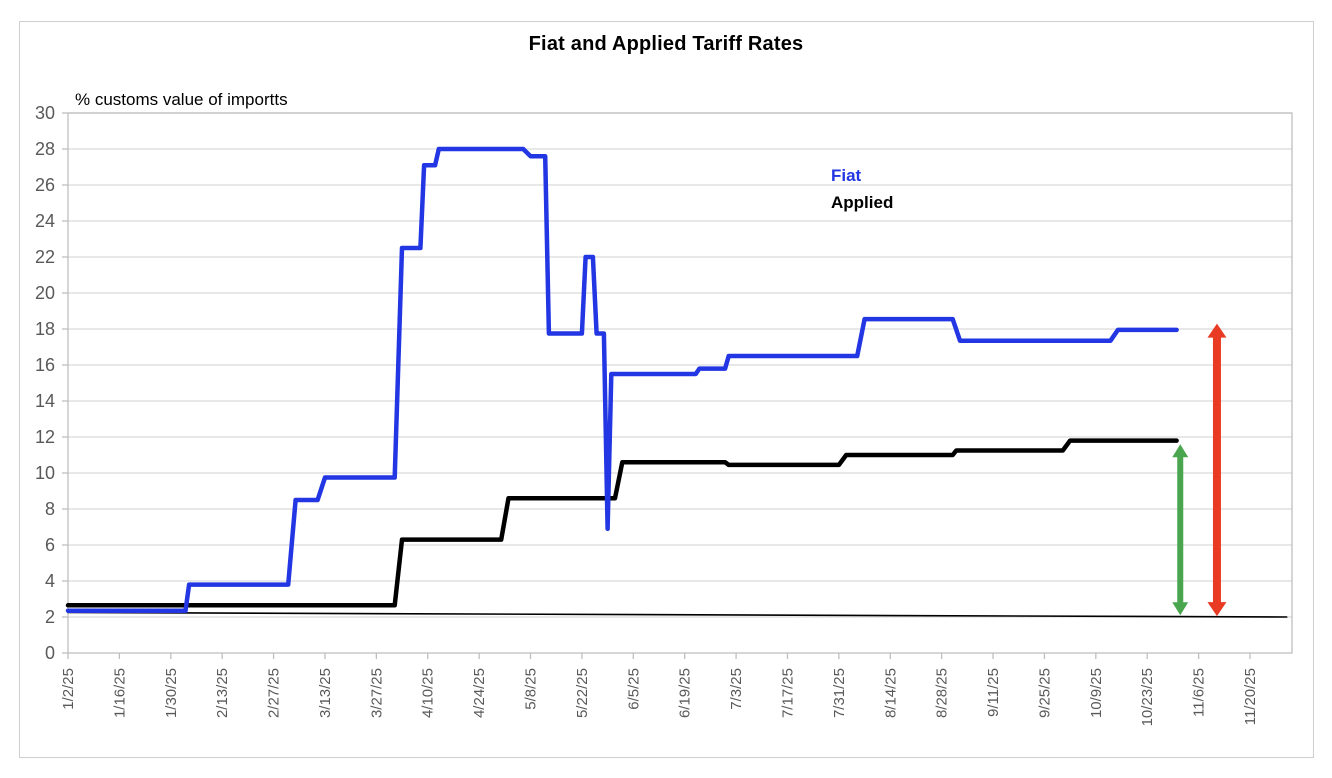 The image size is (1332, 778). What do you see at coordinates (862, 189) in the screenshot?
I see `chart-legend: Fiat Applied` at bounding box center [862, 189].